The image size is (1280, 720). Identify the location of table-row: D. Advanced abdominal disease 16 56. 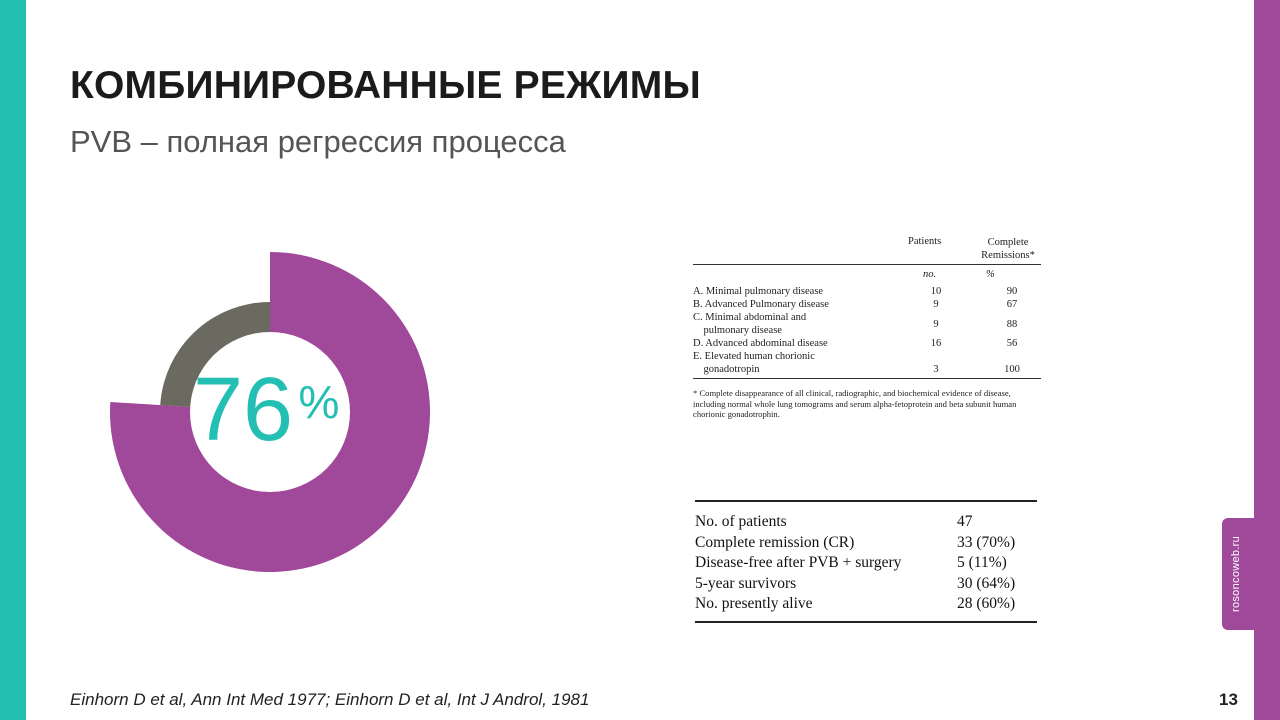
(855, 343).